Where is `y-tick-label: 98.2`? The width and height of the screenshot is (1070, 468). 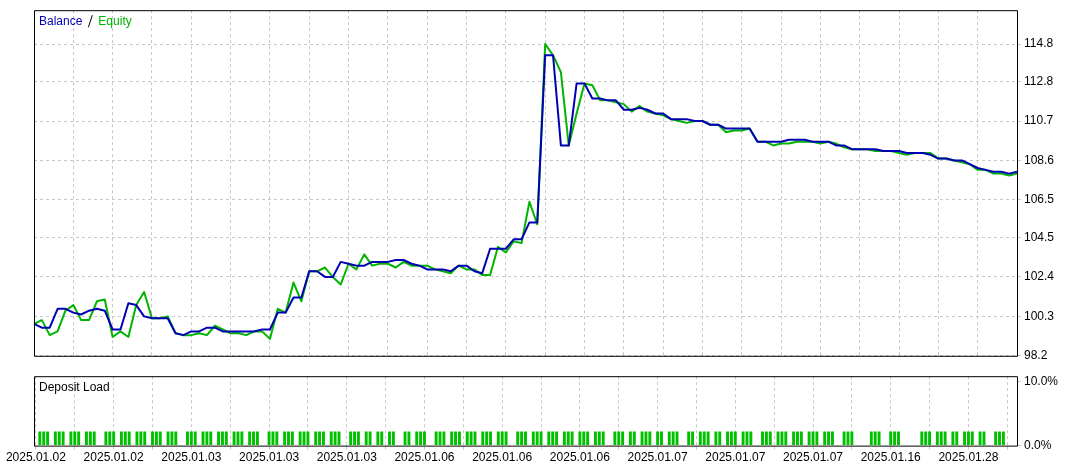 y-tick-label: 98.2 is located at coordinates (1036, 355).